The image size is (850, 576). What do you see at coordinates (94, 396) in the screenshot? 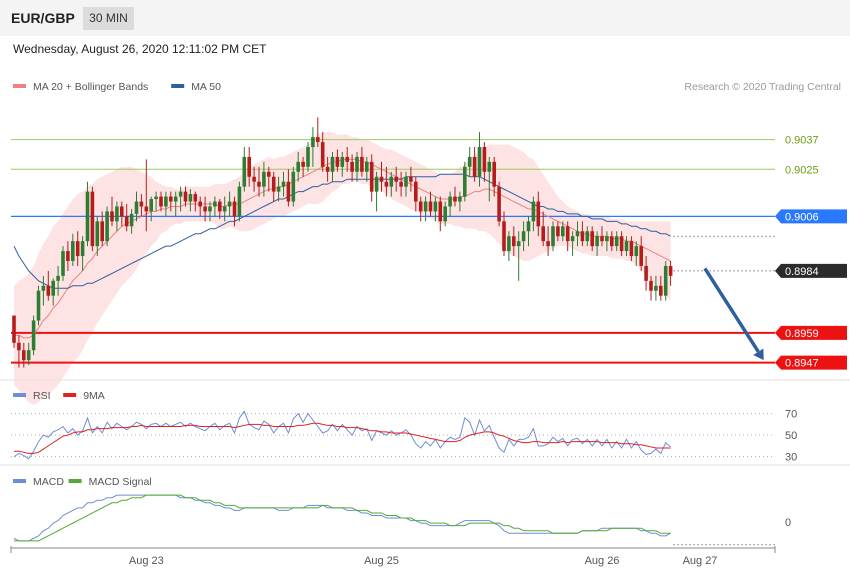
I see `rsi-legend-label-1: 9MA` at bounding box center [94, 396].